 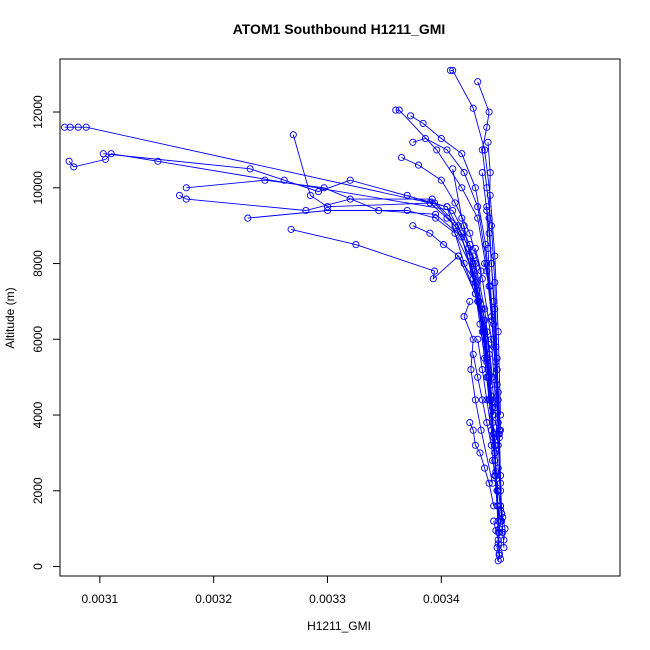 I want to click on x-axis-label: H1211_GMI, so click(x=339, y=626).